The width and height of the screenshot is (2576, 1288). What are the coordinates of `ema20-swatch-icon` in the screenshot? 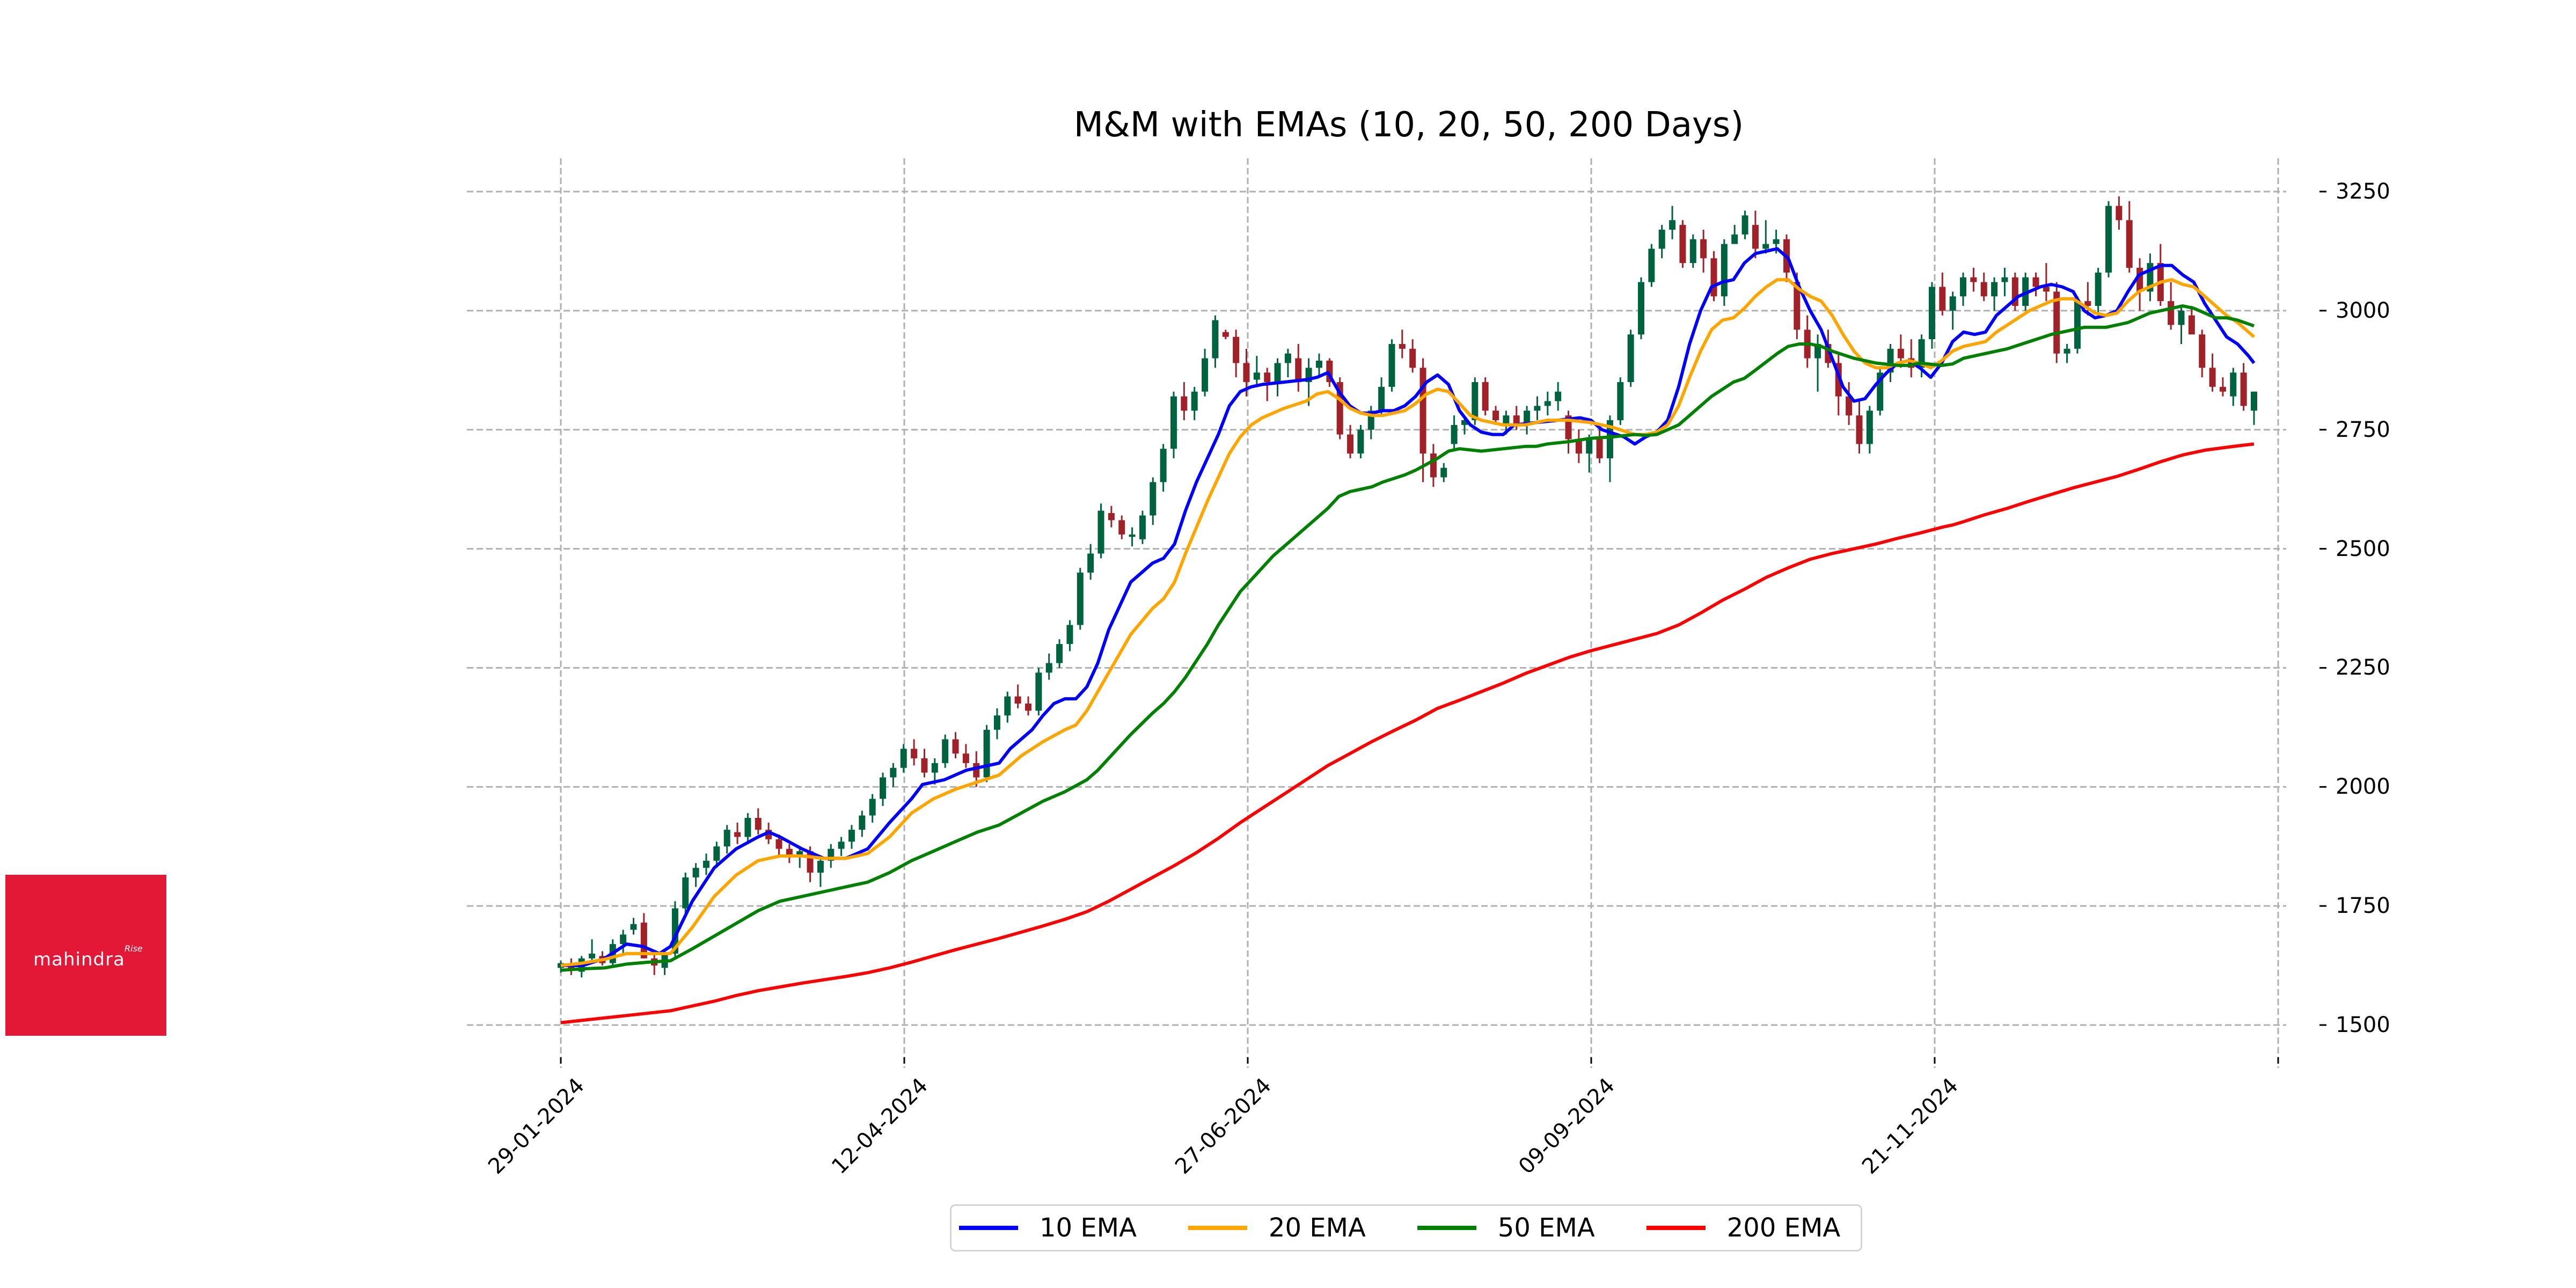 It's located at (1217, 1228).